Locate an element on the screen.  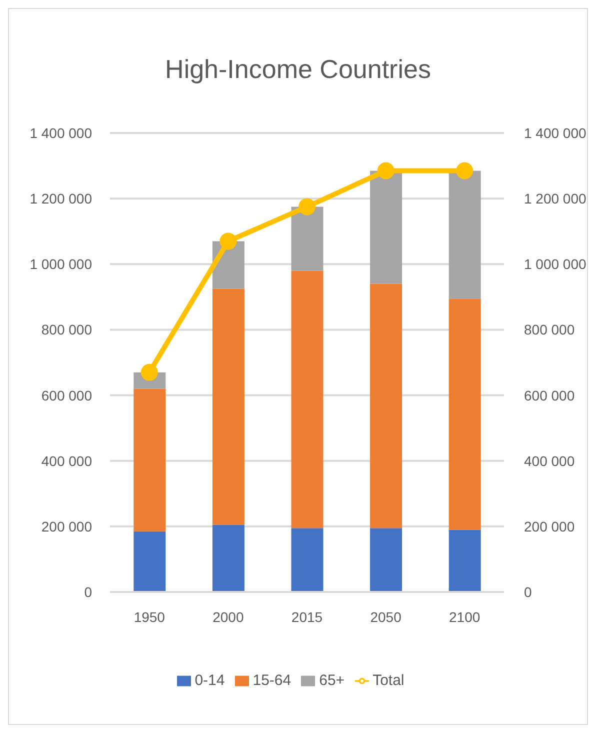
y2-tick-label: 1 400 000 is located at coordinates (555, 132).